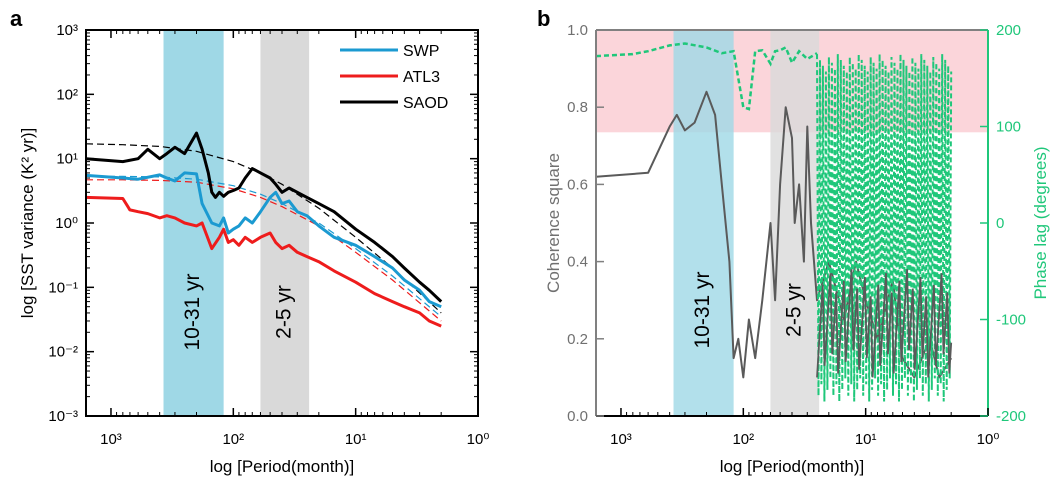 The height and width of the screenshot is (484, 1060). I want to click on panel-b-phase-oscillation, so click(884, 228).